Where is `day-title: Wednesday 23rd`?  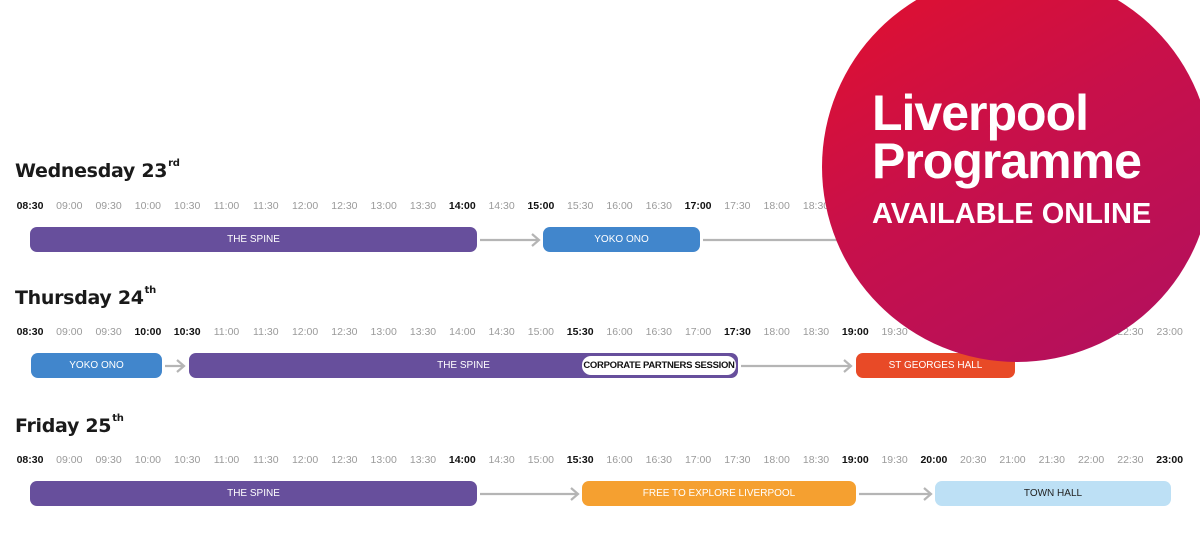
day-title: Wednesday 23rd is located at coordinates (97, 170).